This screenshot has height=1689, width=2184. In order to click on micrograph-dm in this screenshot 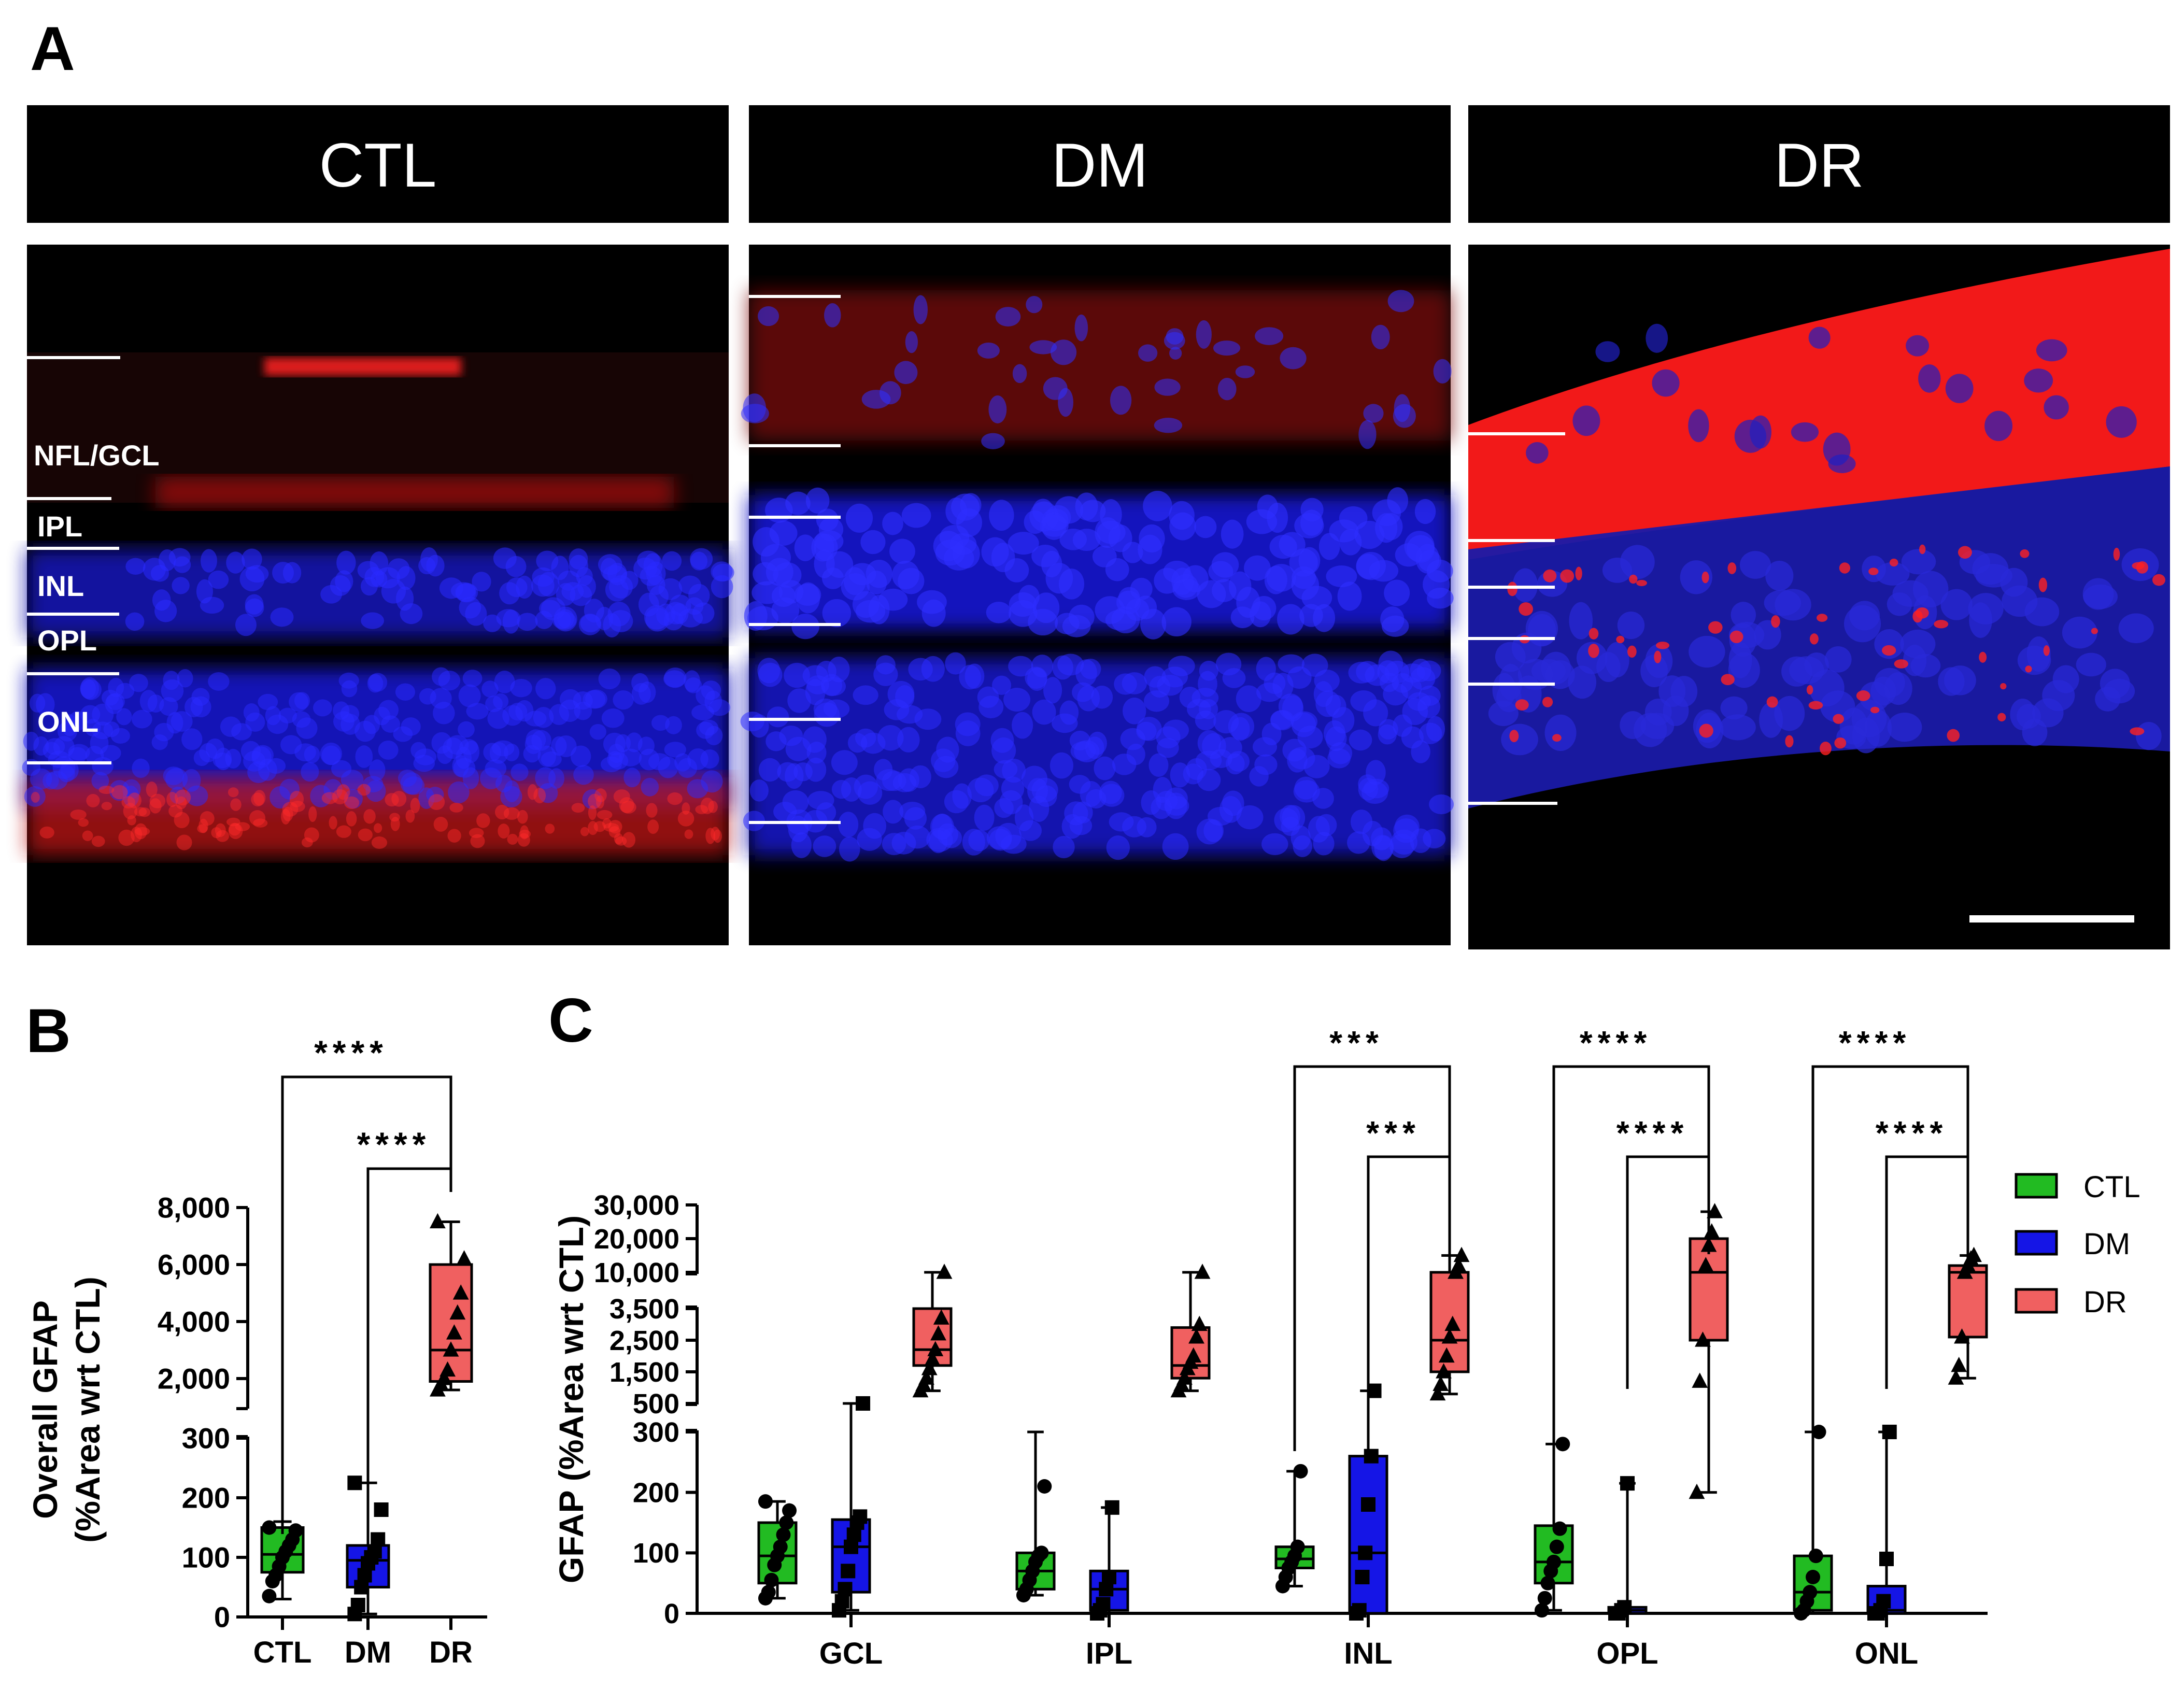, I will do `click(1097, 595)`.